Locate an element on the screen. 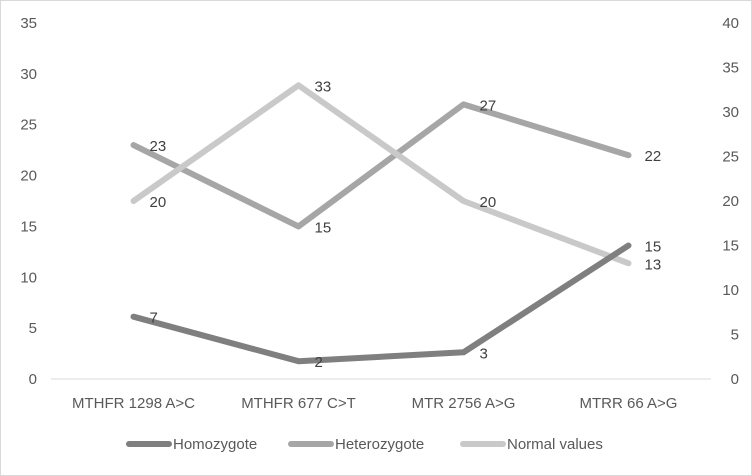 This screenshot has width=752, height=476. x-tick-label: MTR 2756 A>G is located at coordinates (464, 403).